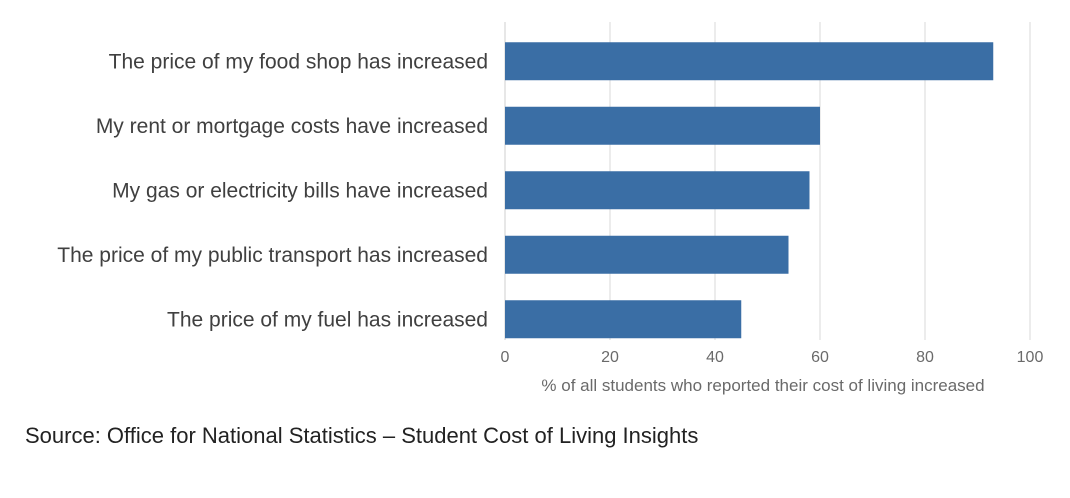 The height and width of the screenshot is (498, 1070). What do you see at coordinates (715, 357) in the screenshot?
I see `x-tick-label: 40` at bounding box center [715, 357].